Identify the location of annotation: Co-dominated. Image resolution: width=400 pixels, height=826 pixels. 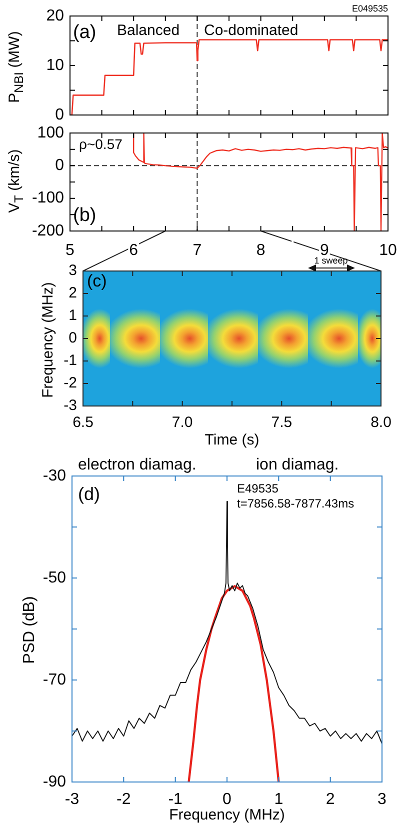
(251, 31).